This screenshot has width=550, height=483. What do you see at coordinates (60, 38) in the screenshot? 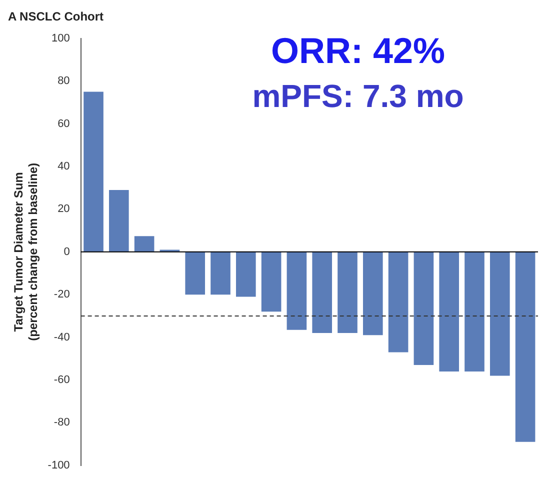
I see `y-tick-label: 100` at bounding box center [60, 38].